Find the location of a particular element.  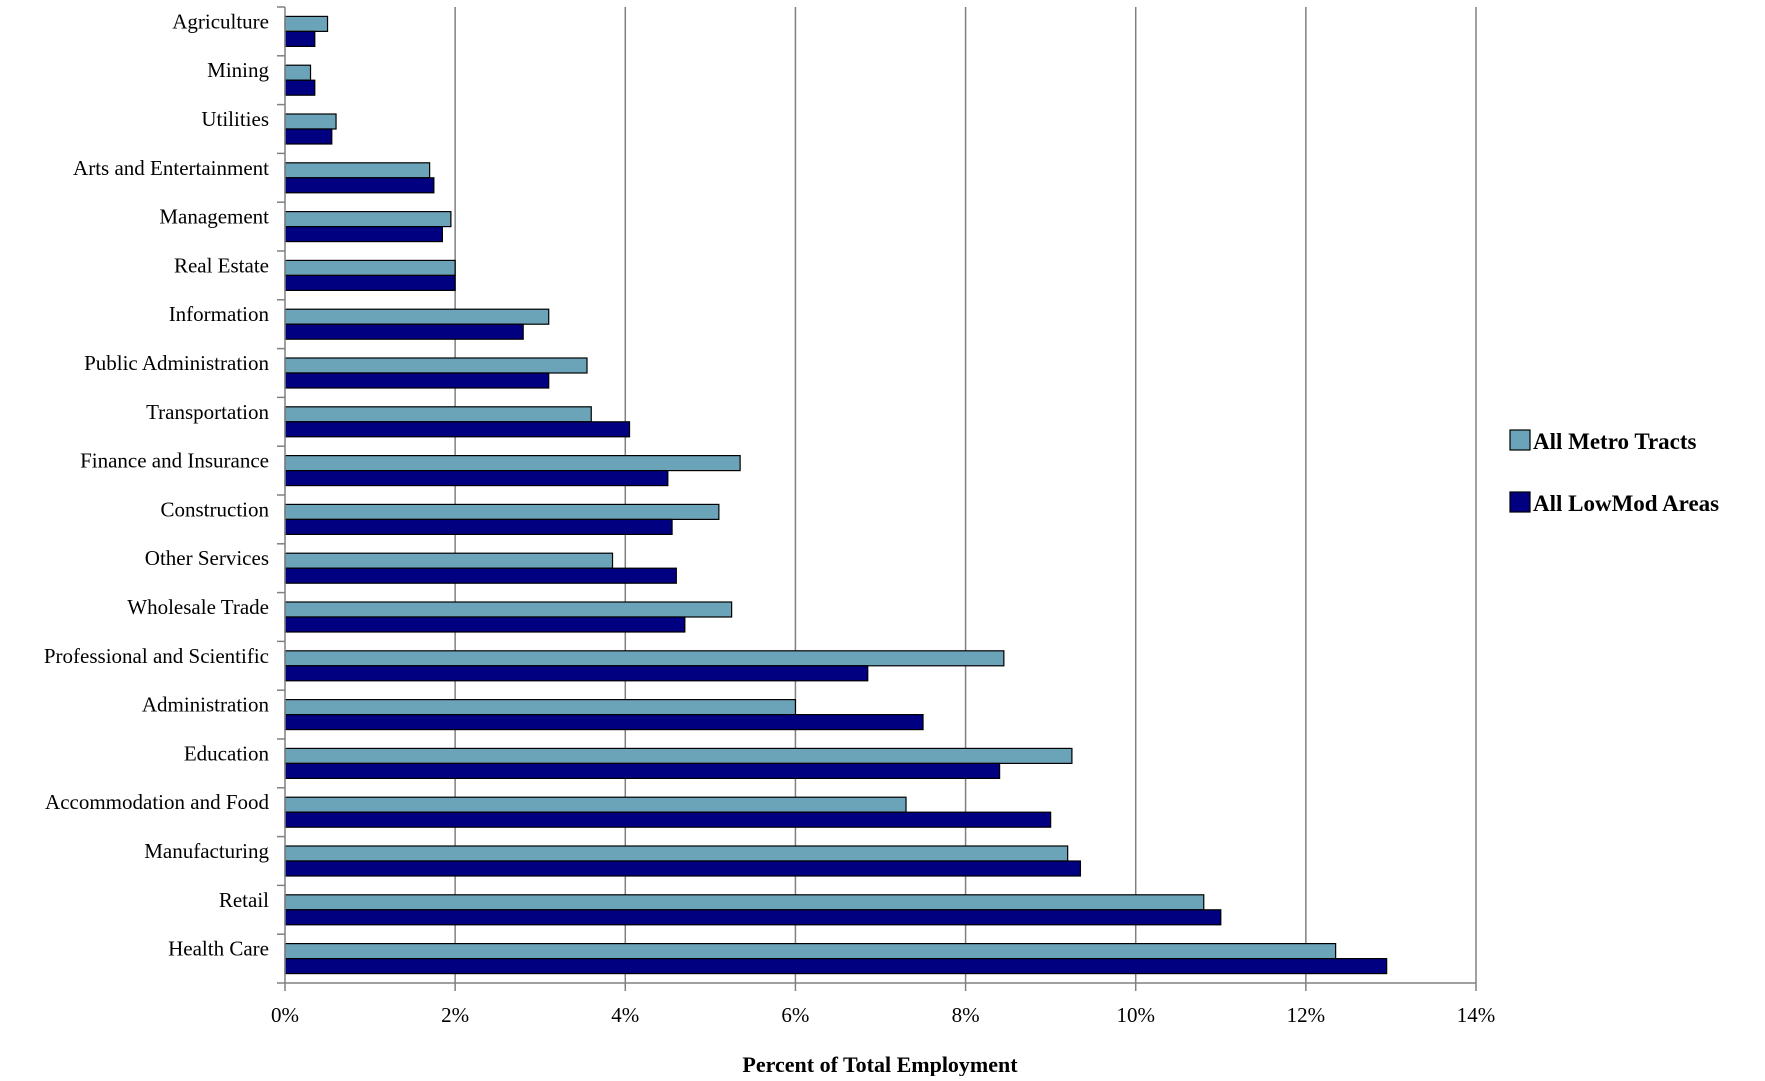

legend-label: All Metro Tracts is located at coordinates (1615, 441).